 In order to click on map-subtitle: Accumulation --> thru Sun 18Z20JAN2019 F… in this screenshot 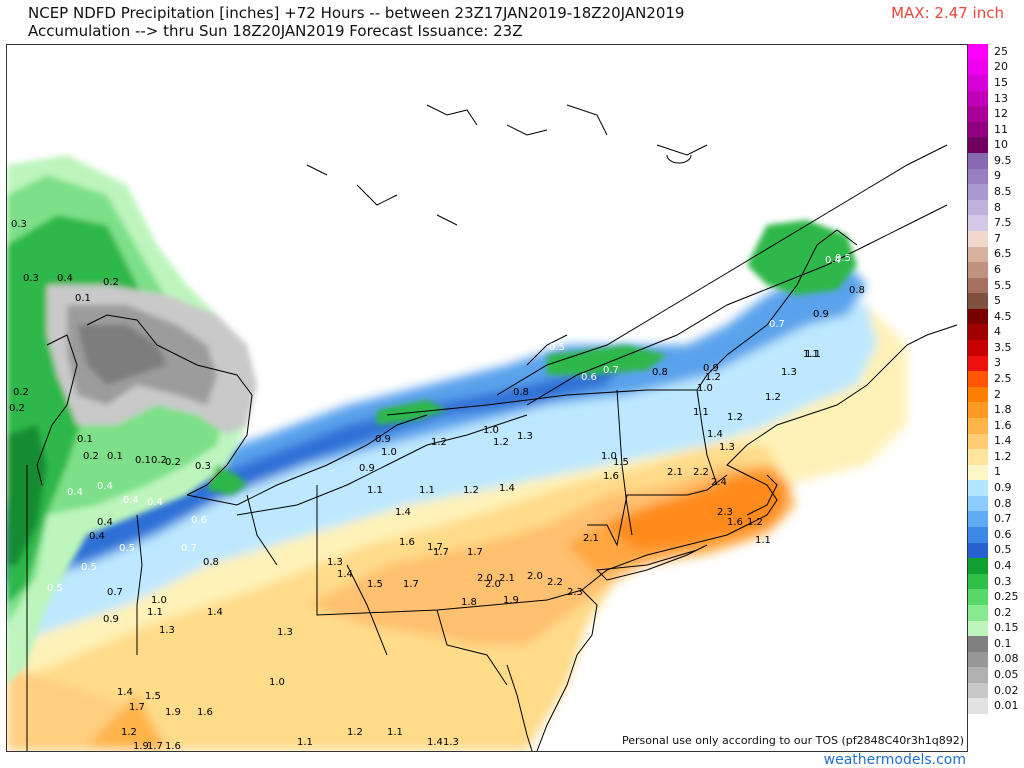, I will do `click(275, 31)`.